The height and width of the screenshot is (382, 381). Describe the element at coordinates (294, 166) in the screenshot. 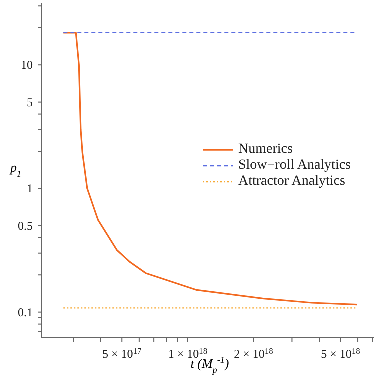

I see `legend-label: Slow−roll Analytics` at that location.